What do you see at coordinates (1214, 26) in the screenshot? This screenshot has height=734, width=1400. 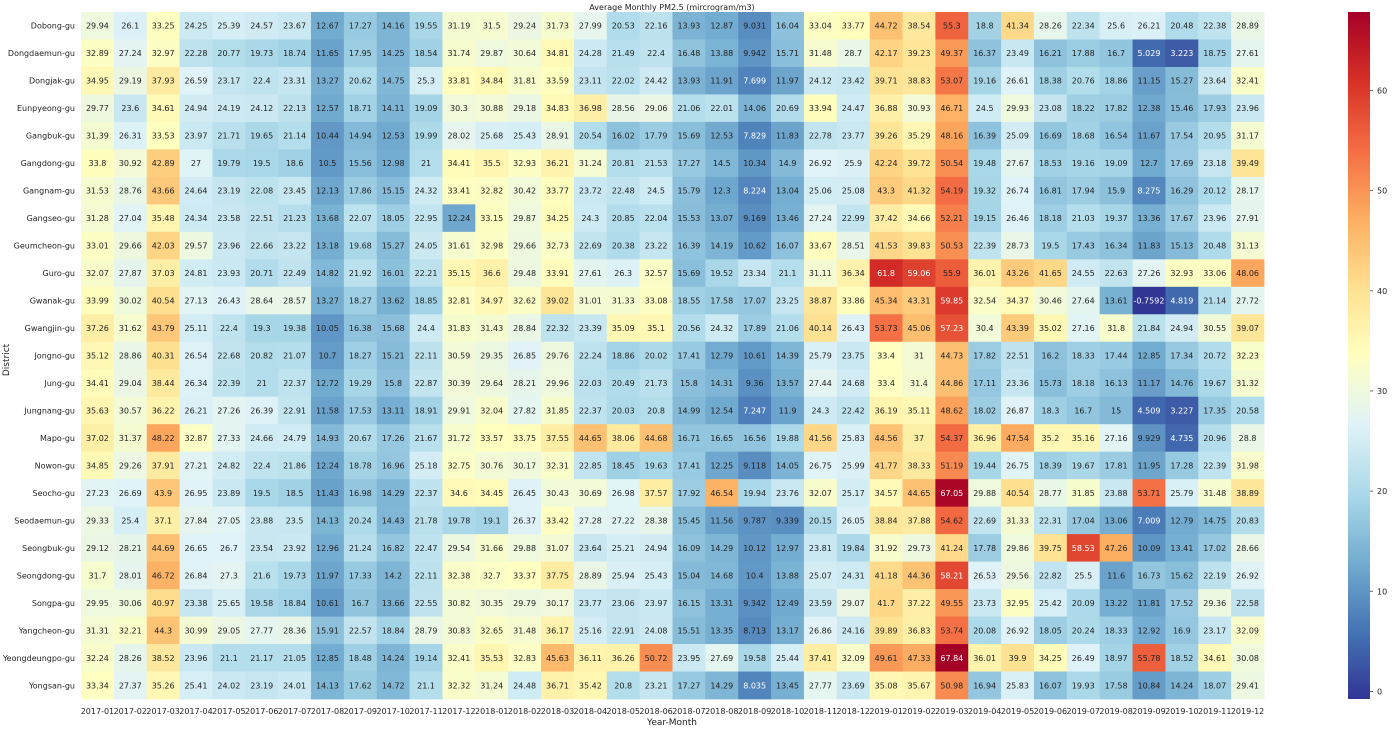 I see `cell-value-label: 22.38` at bounding box center [1214, 26].